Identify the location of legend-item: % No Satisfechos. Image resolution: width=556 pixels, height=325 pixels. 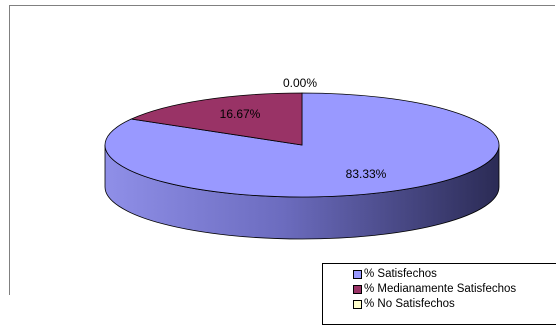
(454, 304).